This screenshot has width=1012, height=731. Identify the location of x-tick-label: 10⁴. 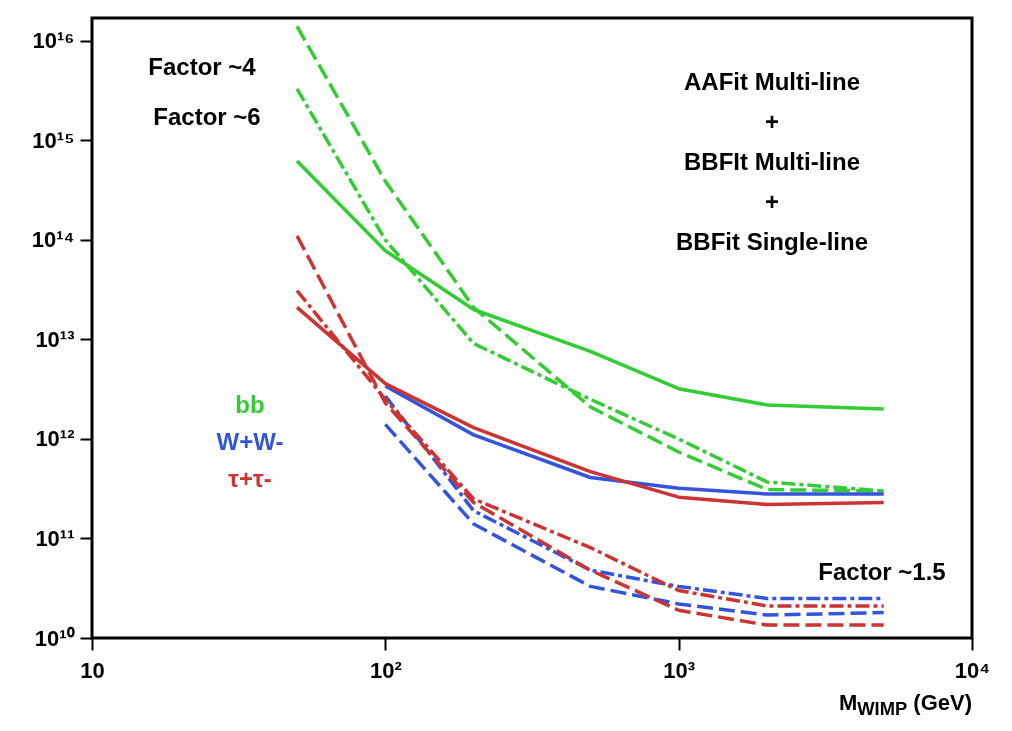
(972, 670).